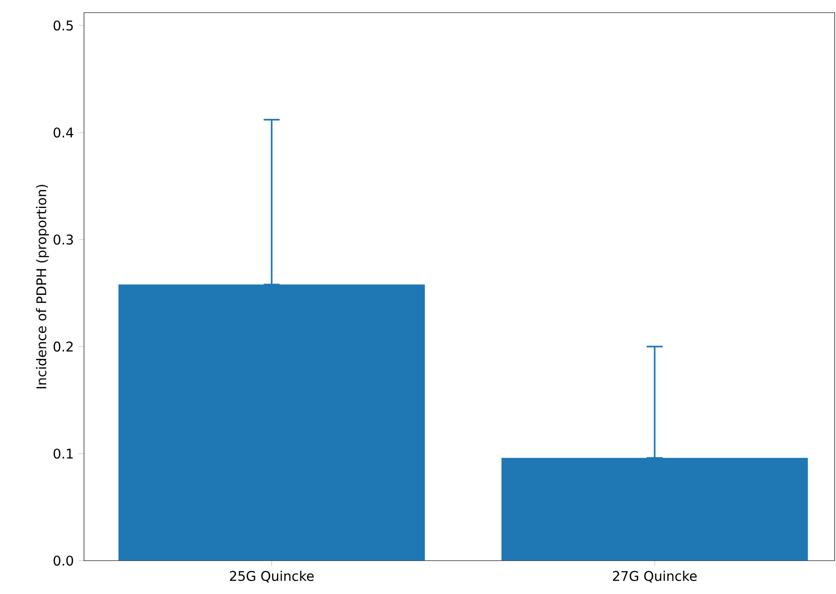 The height and width of the screenshot is (594, 836). I want to click on y-tick-label: 0.5, so click(63, 25).